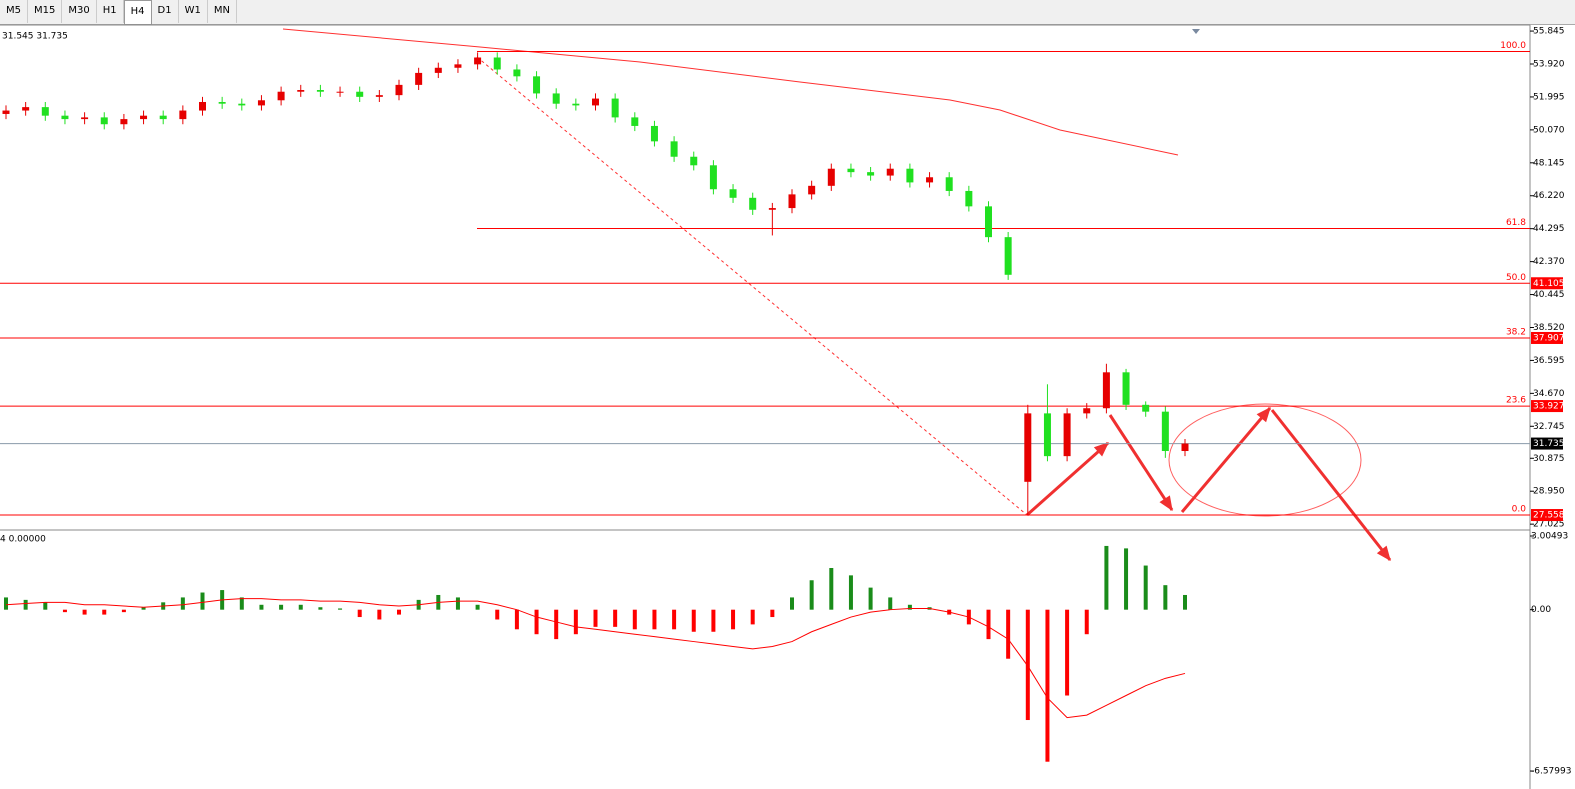 Image resolution: width=1575 pixels, height=789 pixels. What do you see at coordinates (110, 11) in the screenshot?
I see `timeframe-tab: H1` at bounding box center [110, 11].